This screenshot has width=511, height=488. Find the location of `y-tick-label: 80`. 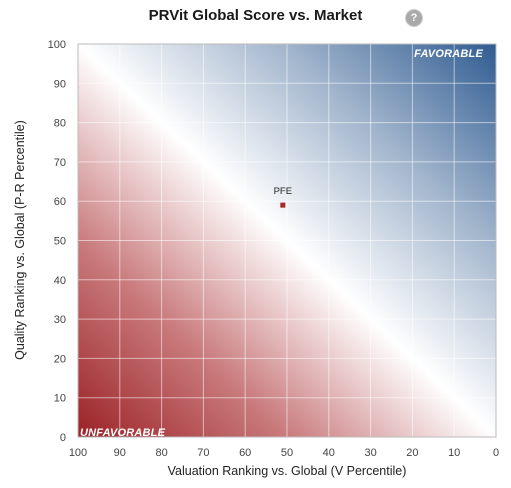

y-tick-label: 80 is located at coordinates (60, 124).